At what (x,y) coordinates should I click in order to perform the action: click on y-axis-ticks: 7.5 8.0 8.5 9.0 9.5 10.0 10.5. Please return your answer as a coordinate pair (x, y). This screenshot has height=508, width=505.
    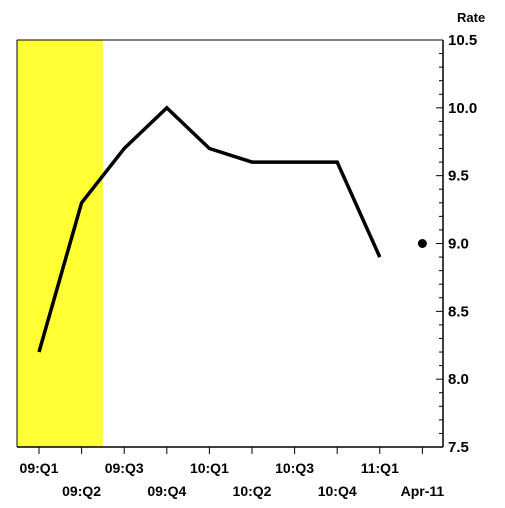
    Looking at the image, I should click on (456, 244).